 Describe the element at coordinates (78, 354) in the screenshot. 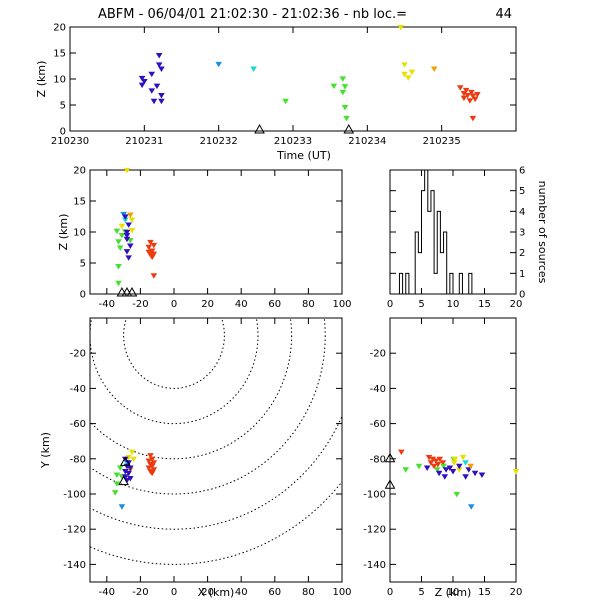

I see `y-tick-label: -20` at that location.